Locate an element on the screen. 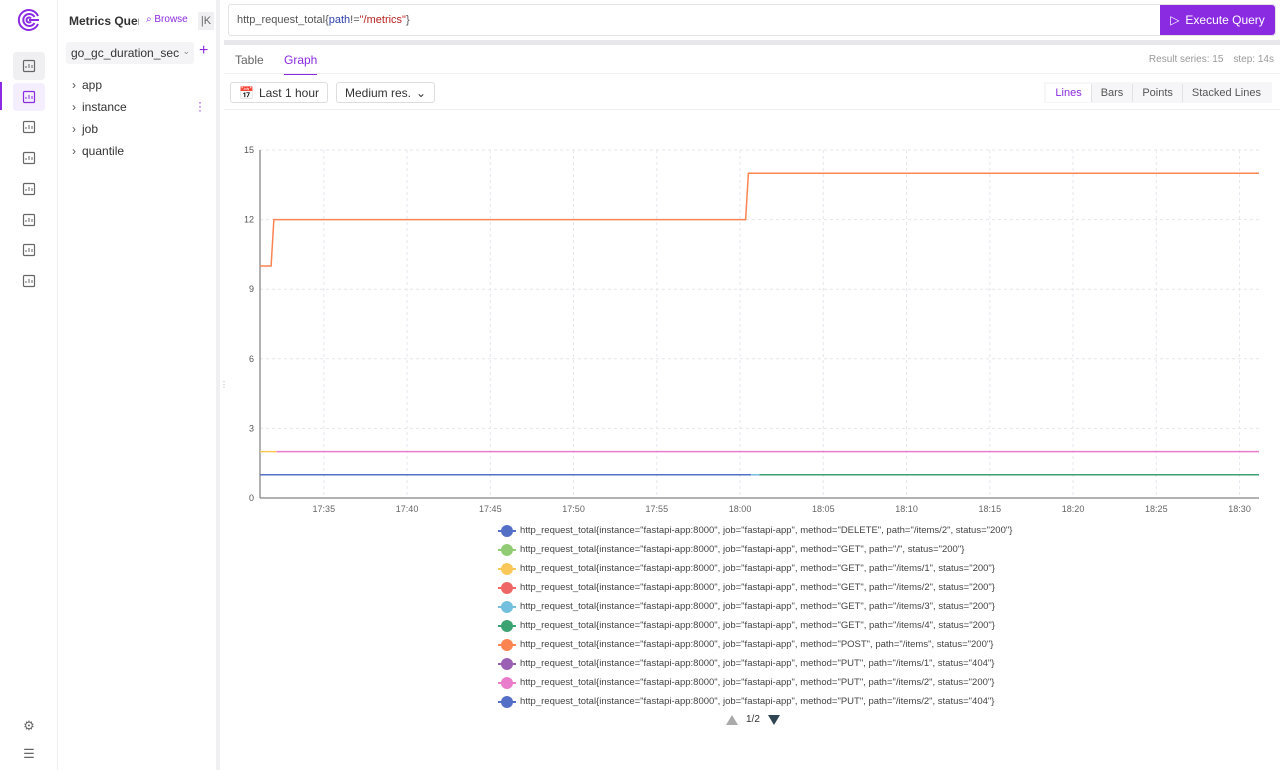 This screenshot has height=770, width=1280. share-network-nav-button is located at coordinates (29, 250).